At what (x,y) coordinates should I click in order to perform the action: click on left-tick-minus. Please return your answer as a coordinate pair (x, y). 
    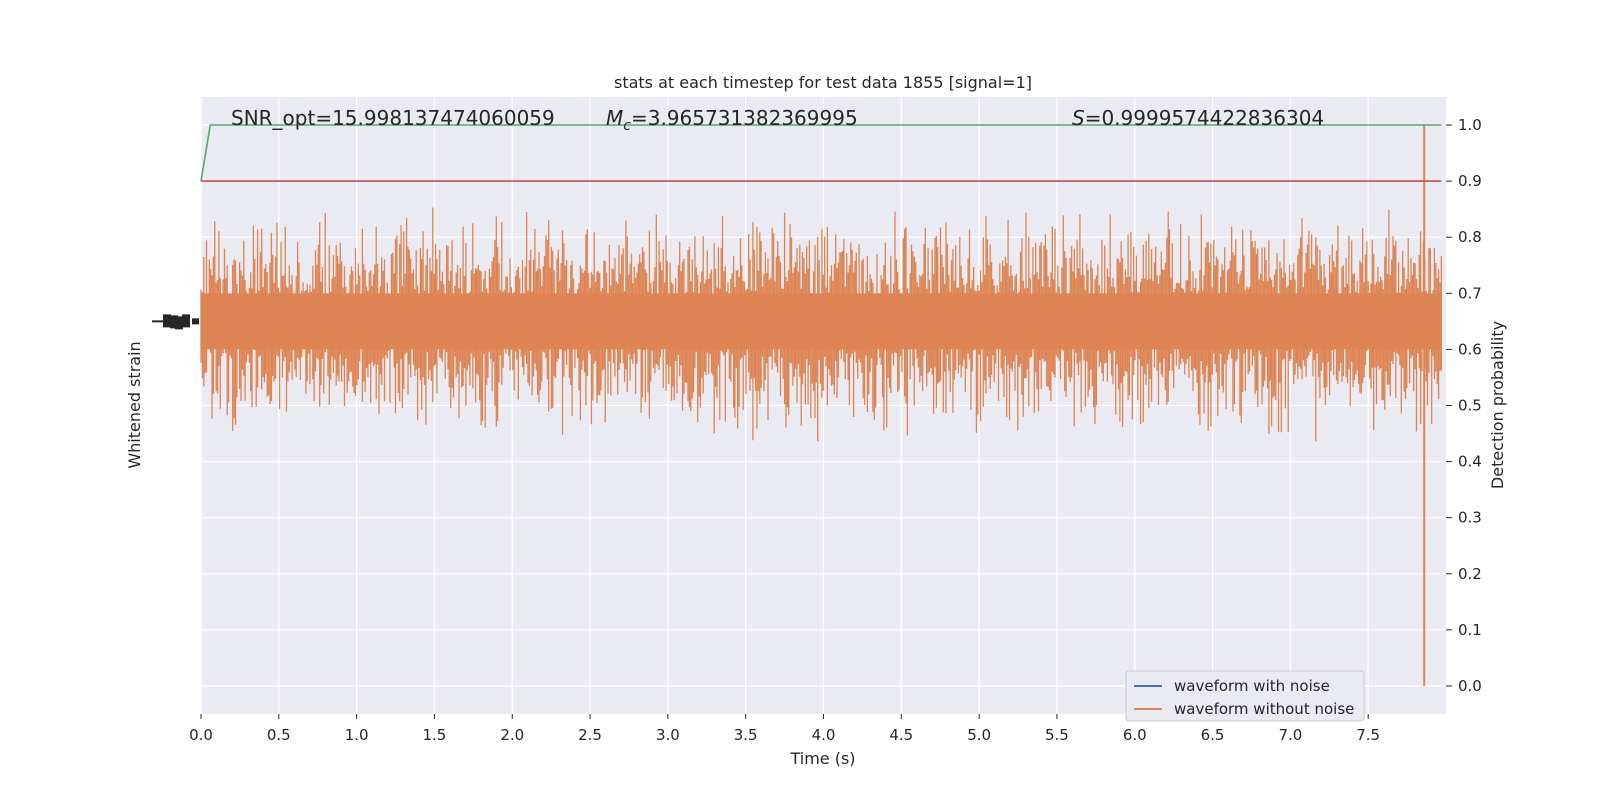
    Looking at the image, I should click on (158, 321).